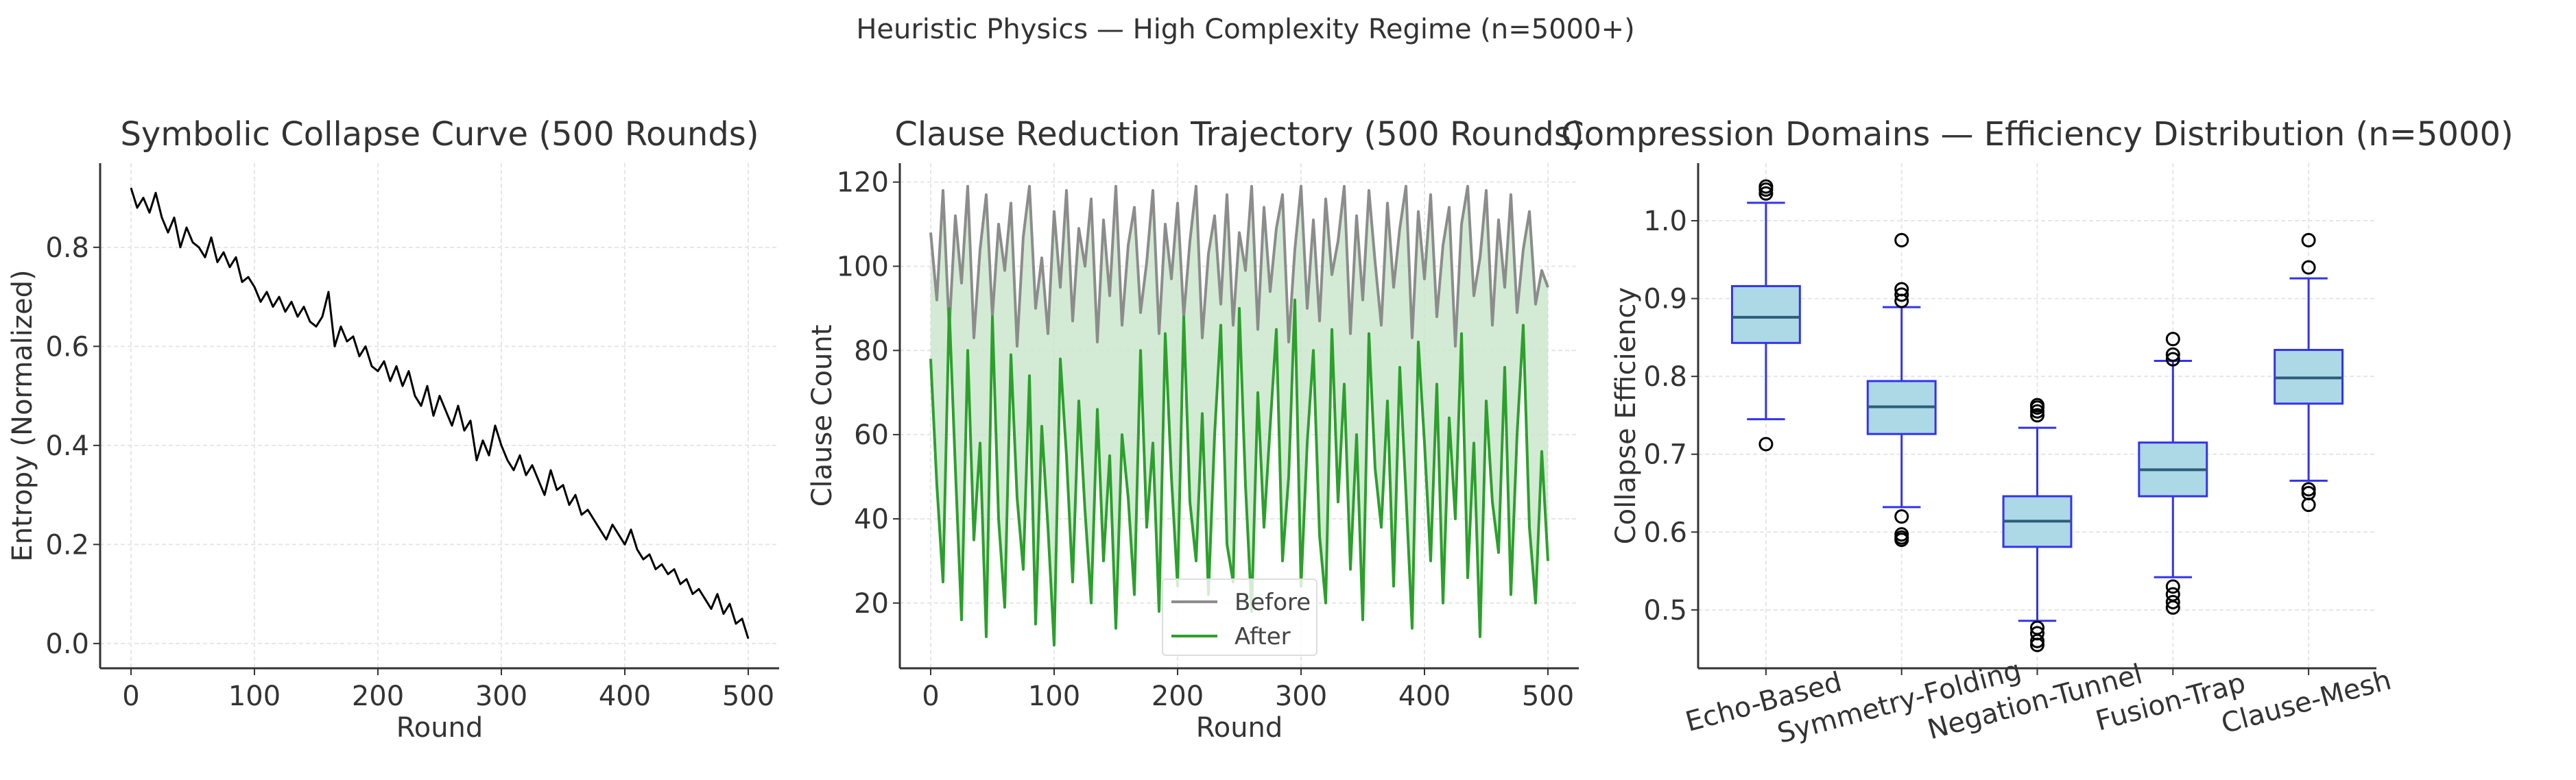  I want to click on series-line-before, so click(1239, 266).